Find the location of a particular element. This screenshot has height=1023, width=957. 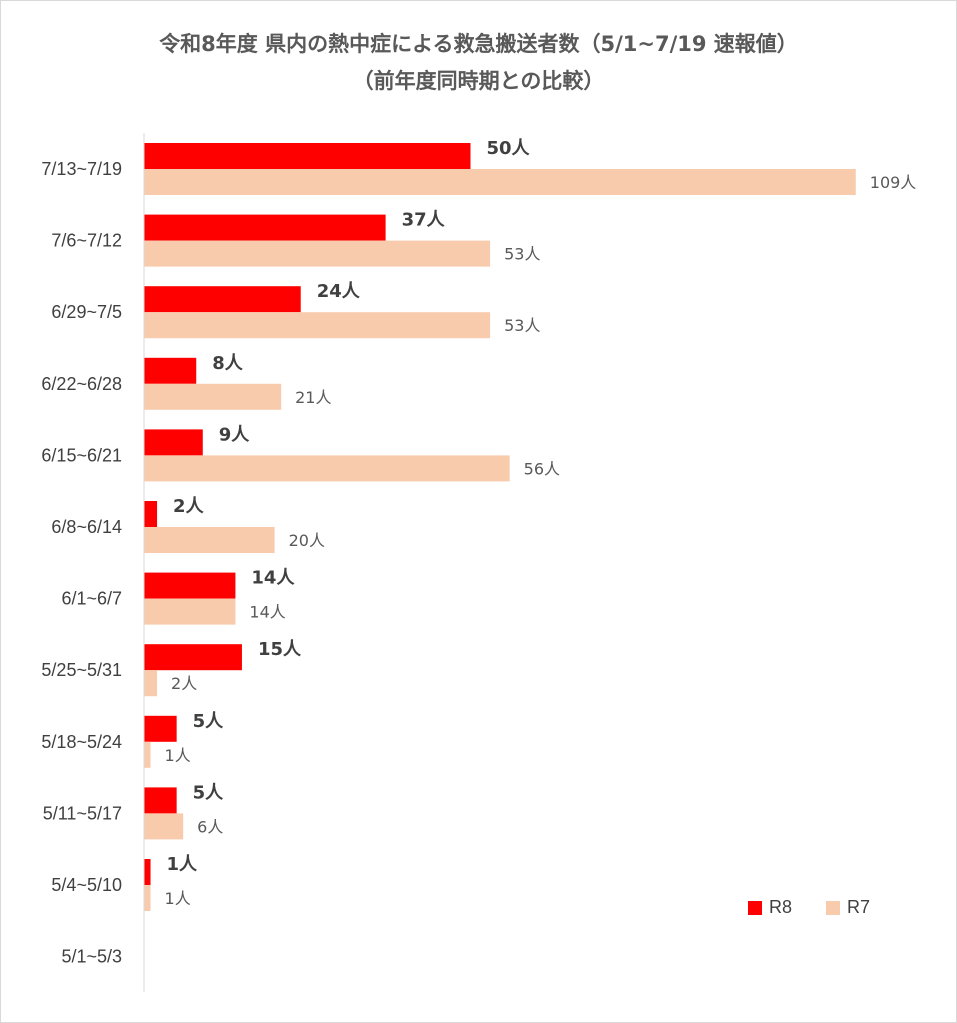

chart-title-line2: （前年度同時期との比較） is located at coordinates (478, 81).